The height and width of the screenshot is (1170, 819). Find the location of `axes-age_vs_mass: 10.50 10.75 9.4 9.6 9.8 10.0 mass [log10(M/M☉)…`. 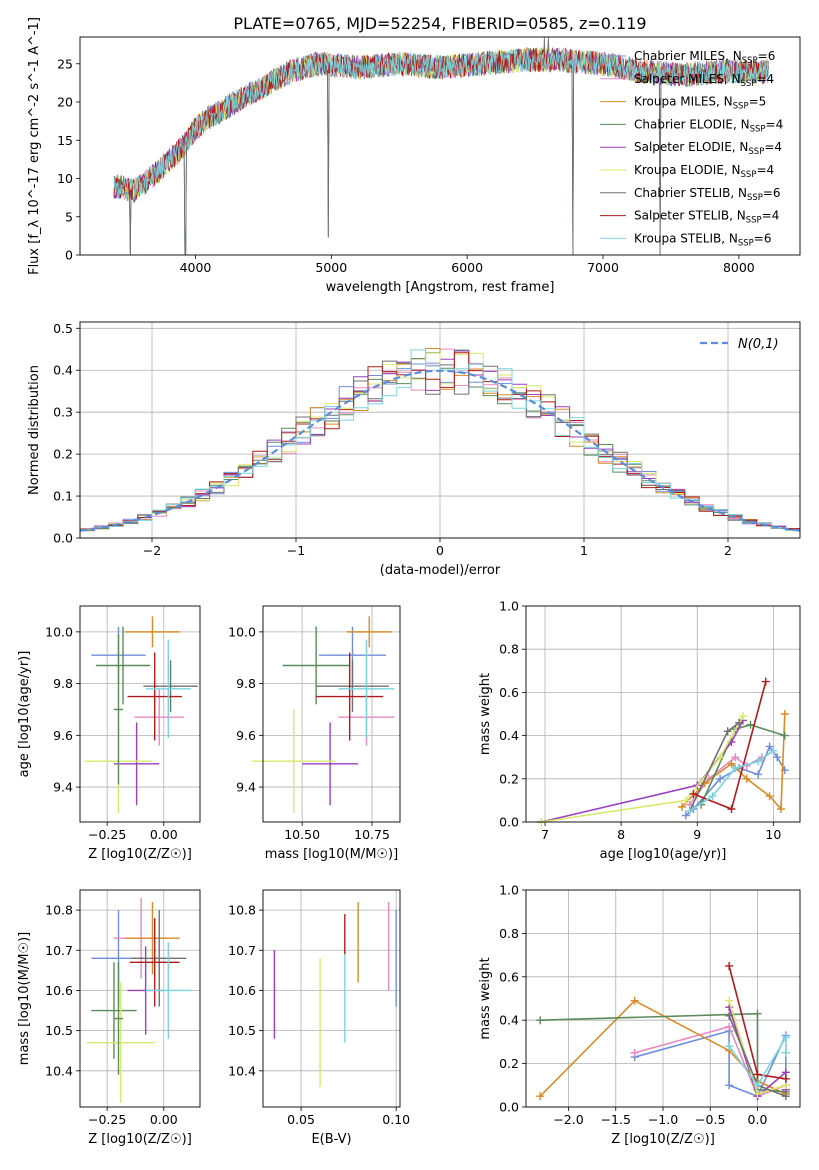

axes-age_vs_mass: 10.50 10.75 9.4 9.6 9.8 10.0 mass [log10(M/M☉)… is located at coordinates (314, 733).